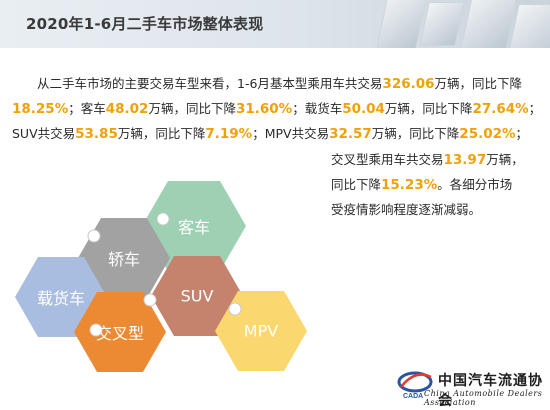 The width and height of the screenshot is (550, 410). Describe the element at coordinates (275, 24) in the screenshot. I see `header-banner: 2020年1-6月二手车市场整体表现` at that location.